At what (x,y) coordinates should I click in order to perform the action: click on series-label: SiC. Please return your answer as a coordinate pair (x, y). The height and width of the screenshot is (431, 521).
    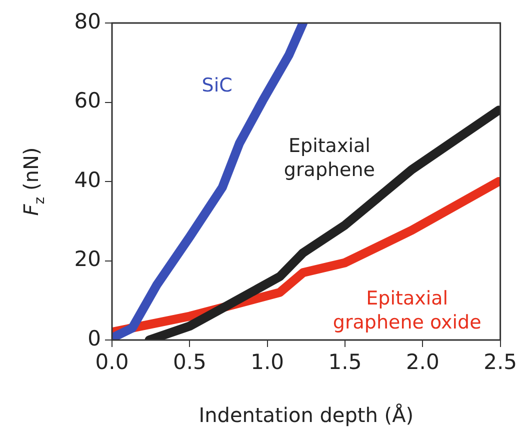
    Looking at the image, I should click on (217, 85).